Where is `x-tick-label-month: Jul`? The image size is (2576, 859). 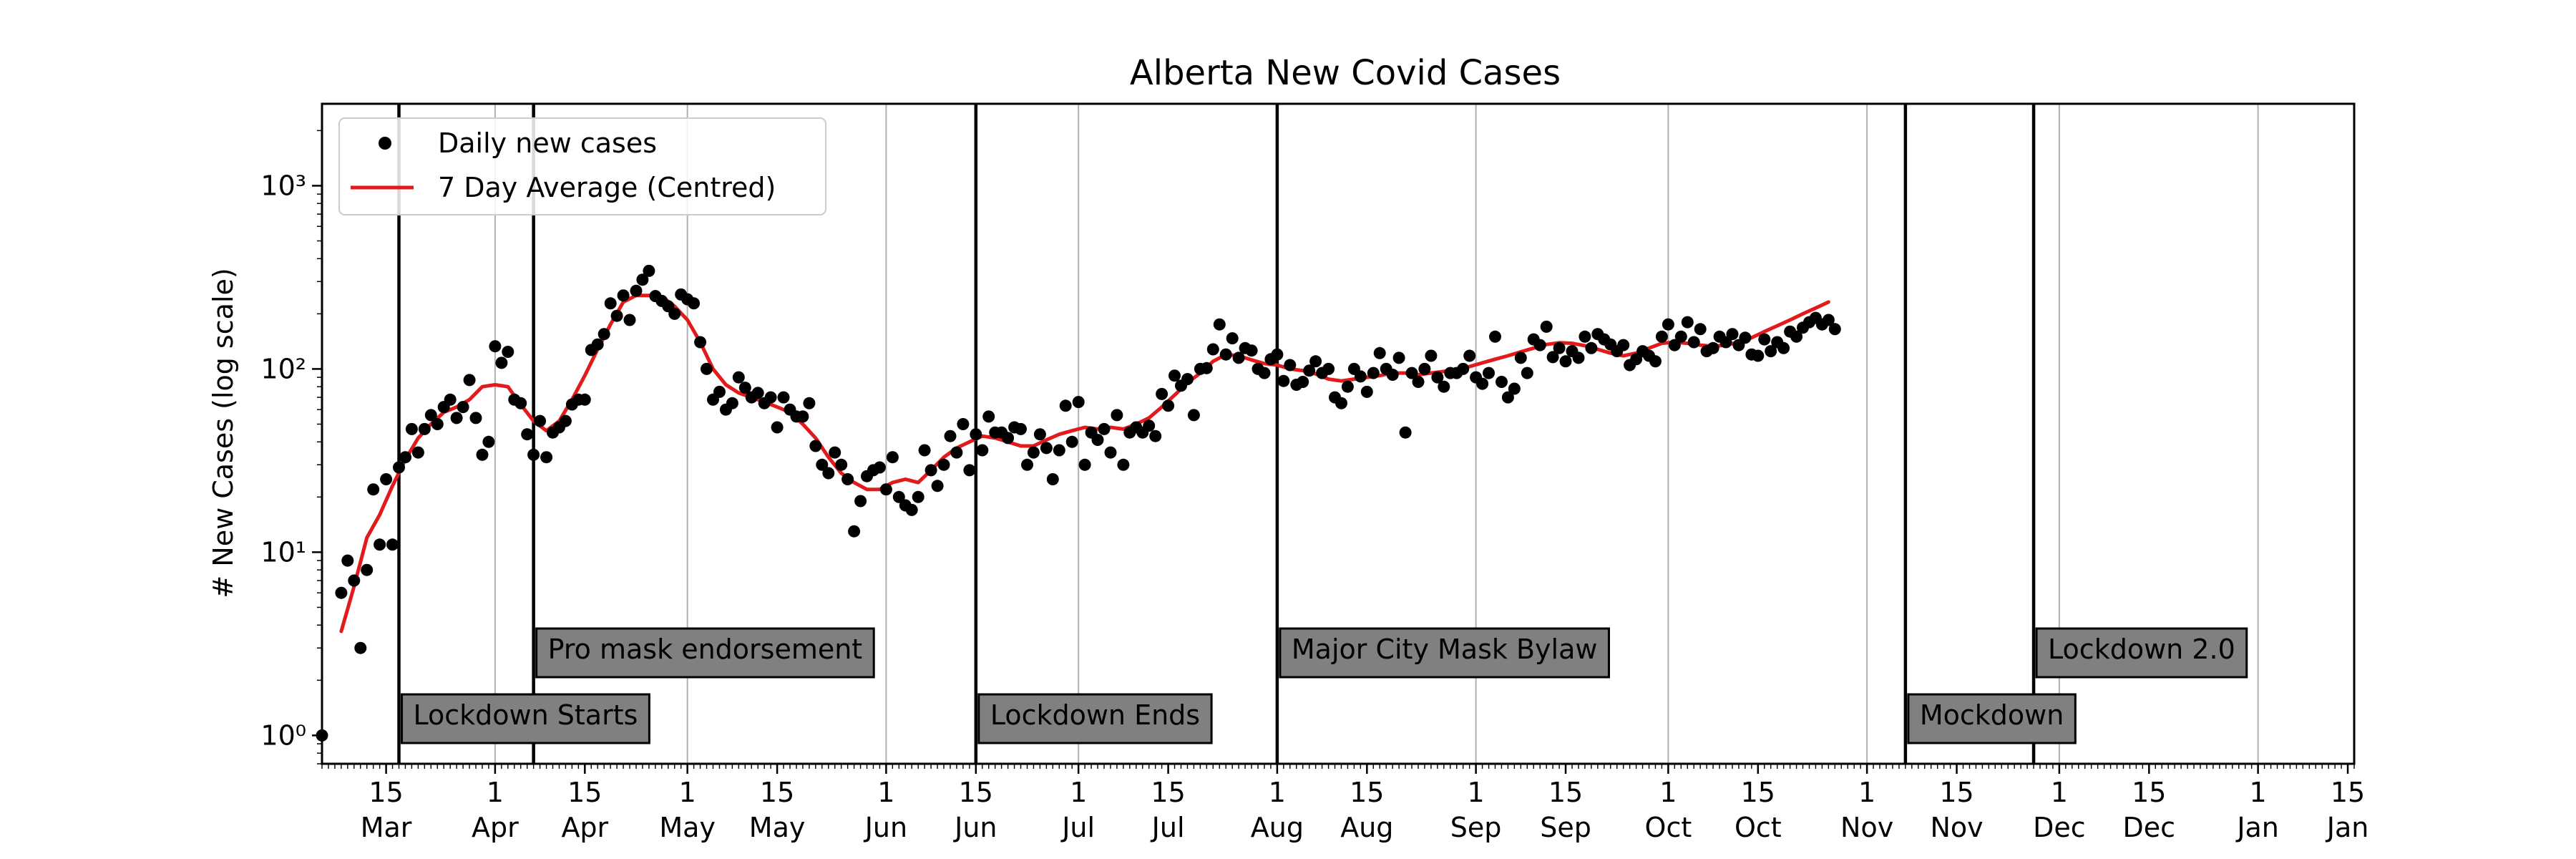
x-tick-label-month: Jul is located at coordinates (1168, 827).